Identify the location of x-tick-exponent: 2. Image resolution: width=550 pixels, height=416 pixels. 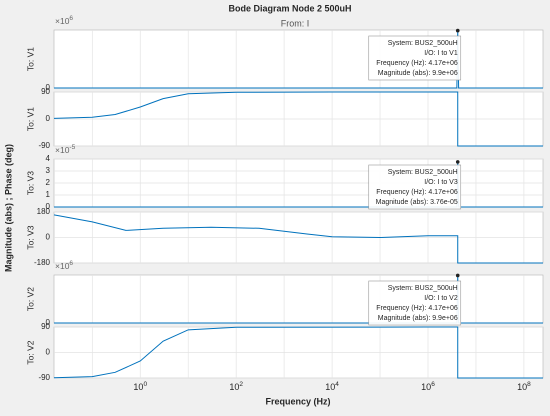
(241, 384).